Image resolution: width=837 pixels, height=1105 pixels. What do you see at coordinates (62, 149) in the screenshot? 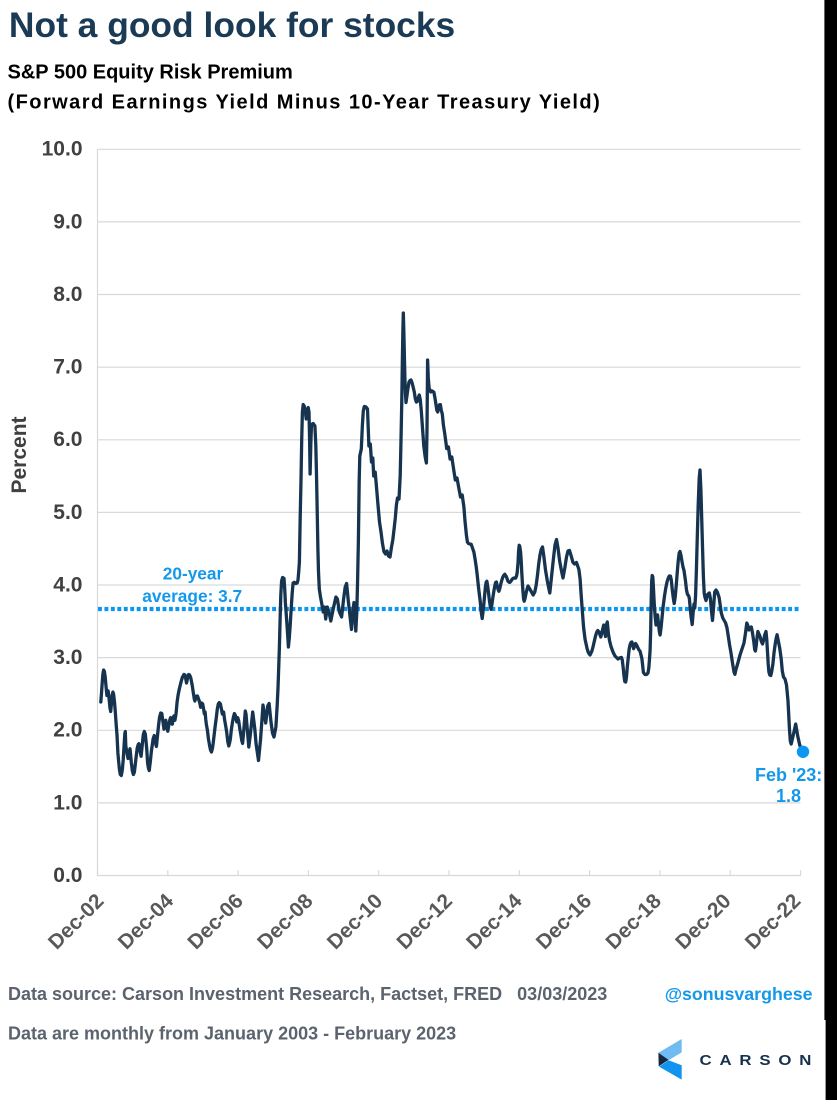
I see `svg-text: 10.0` at bounding box center [62, 149].